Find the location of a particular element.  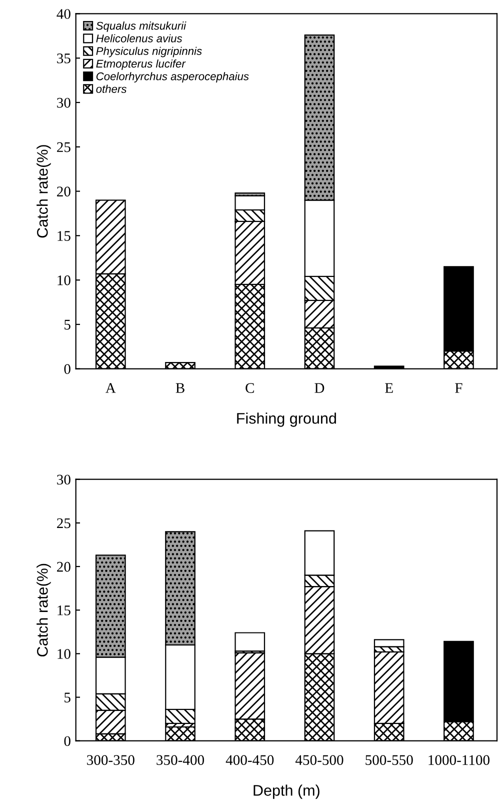

x-tick-label: D is located at coordinates (319, 388).